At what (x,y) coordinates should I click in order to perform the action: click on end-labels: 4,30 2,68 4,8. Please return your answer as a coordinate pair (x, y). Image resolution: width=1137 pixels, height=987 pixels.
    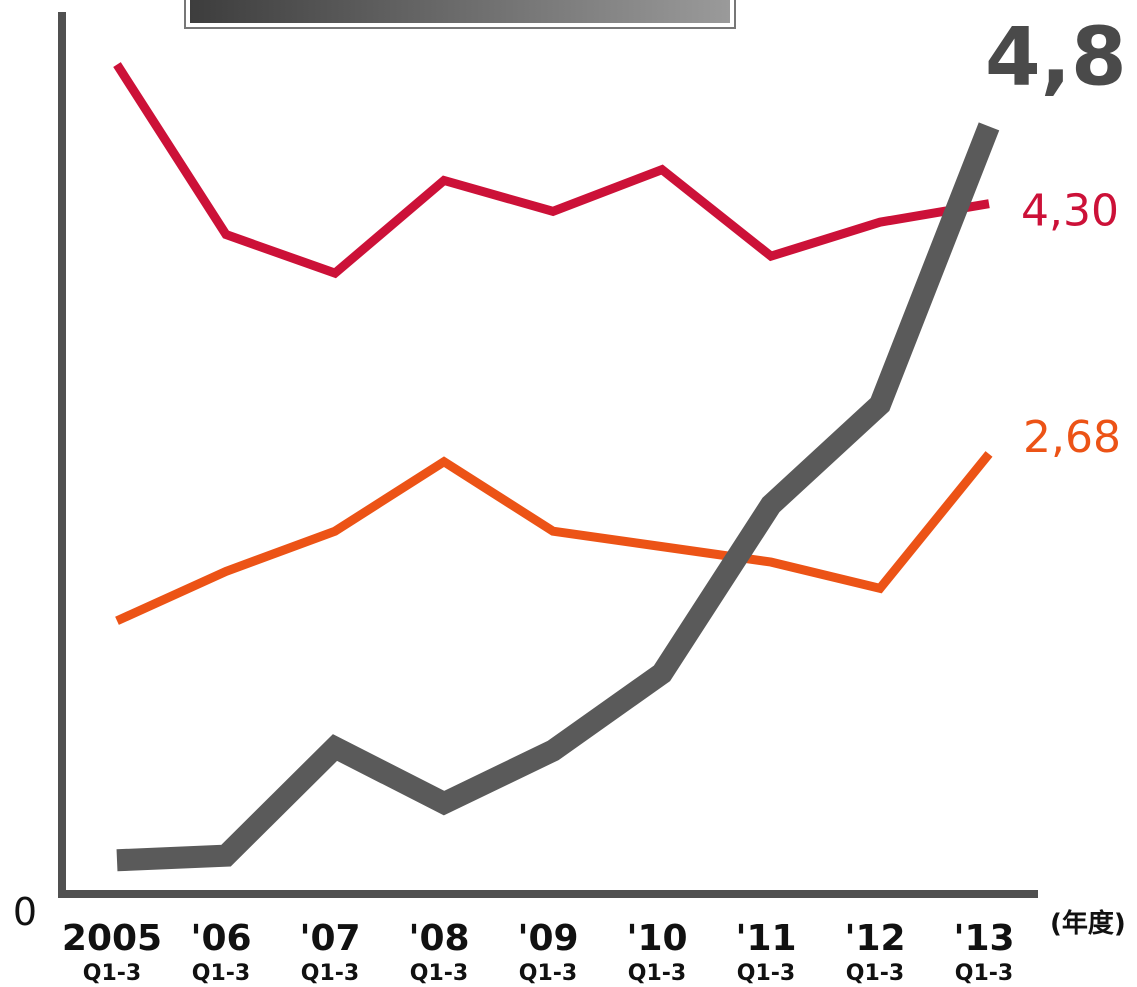
    Looking at the image, I should click on (1056, 236).